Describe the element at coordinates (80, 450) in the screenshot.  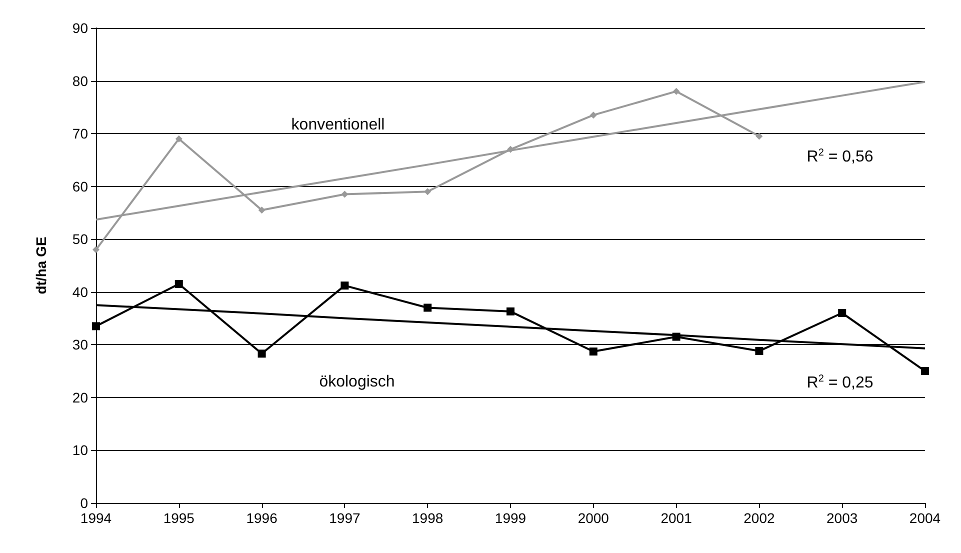
I see `y-tick-label: 10` at that location.